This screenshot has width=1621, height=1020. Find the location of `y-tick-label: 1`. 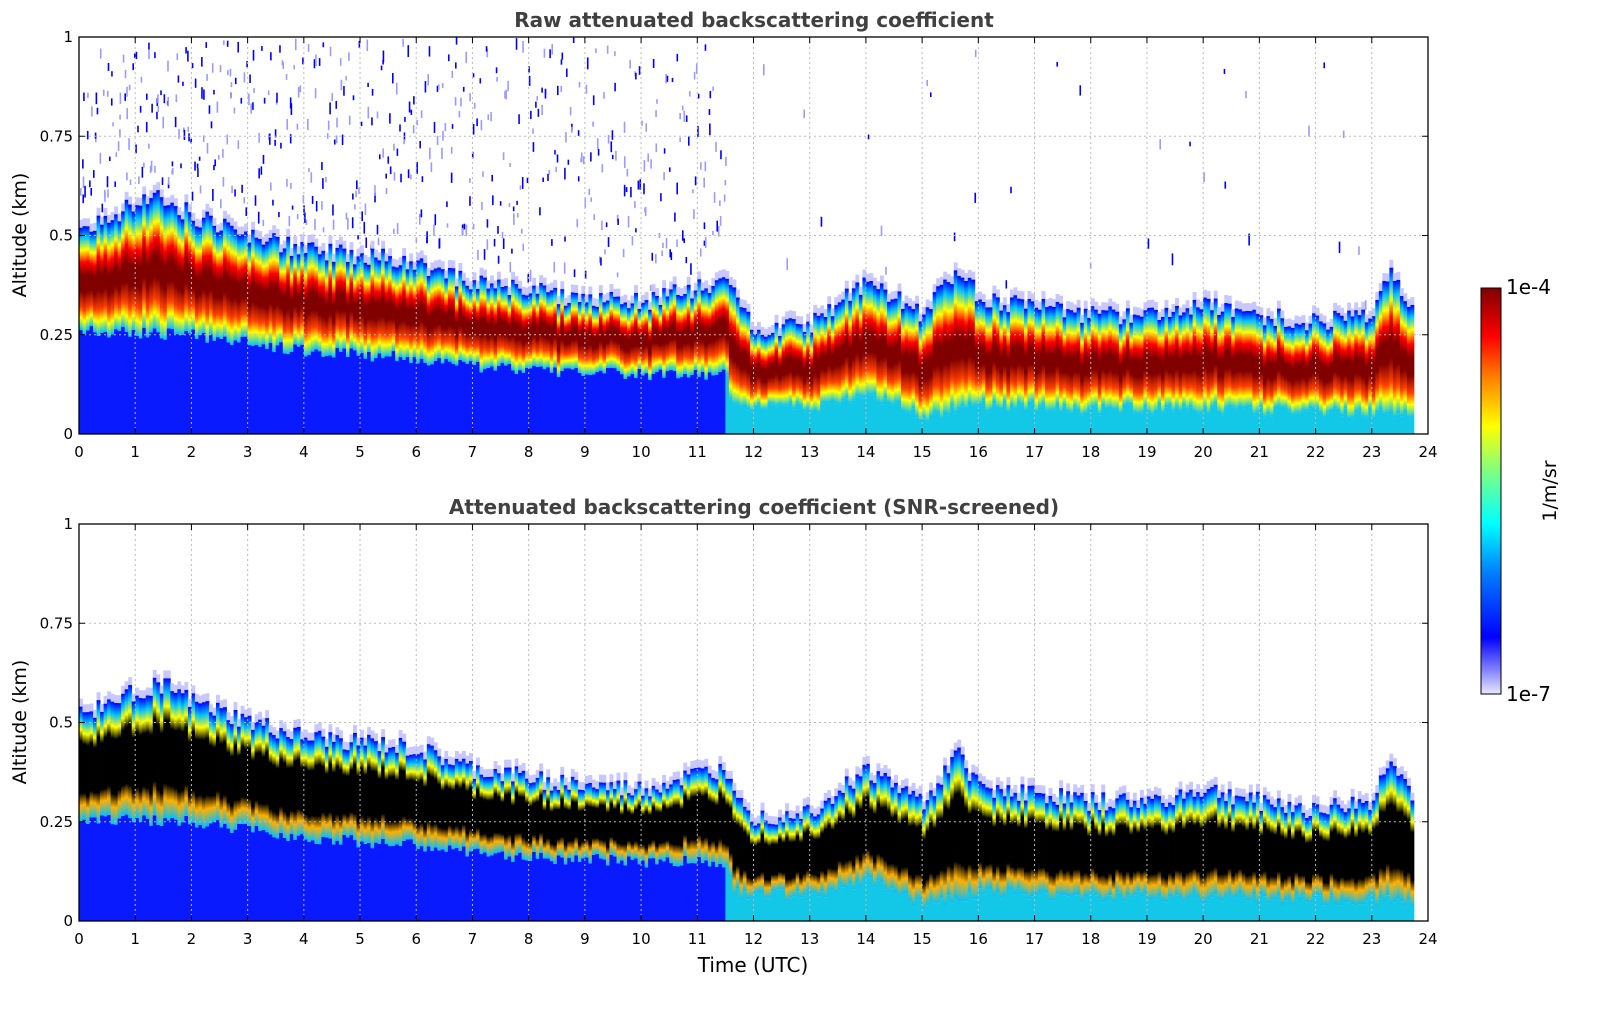

y-tick-label: 1 is located at coordinates (68, 37).